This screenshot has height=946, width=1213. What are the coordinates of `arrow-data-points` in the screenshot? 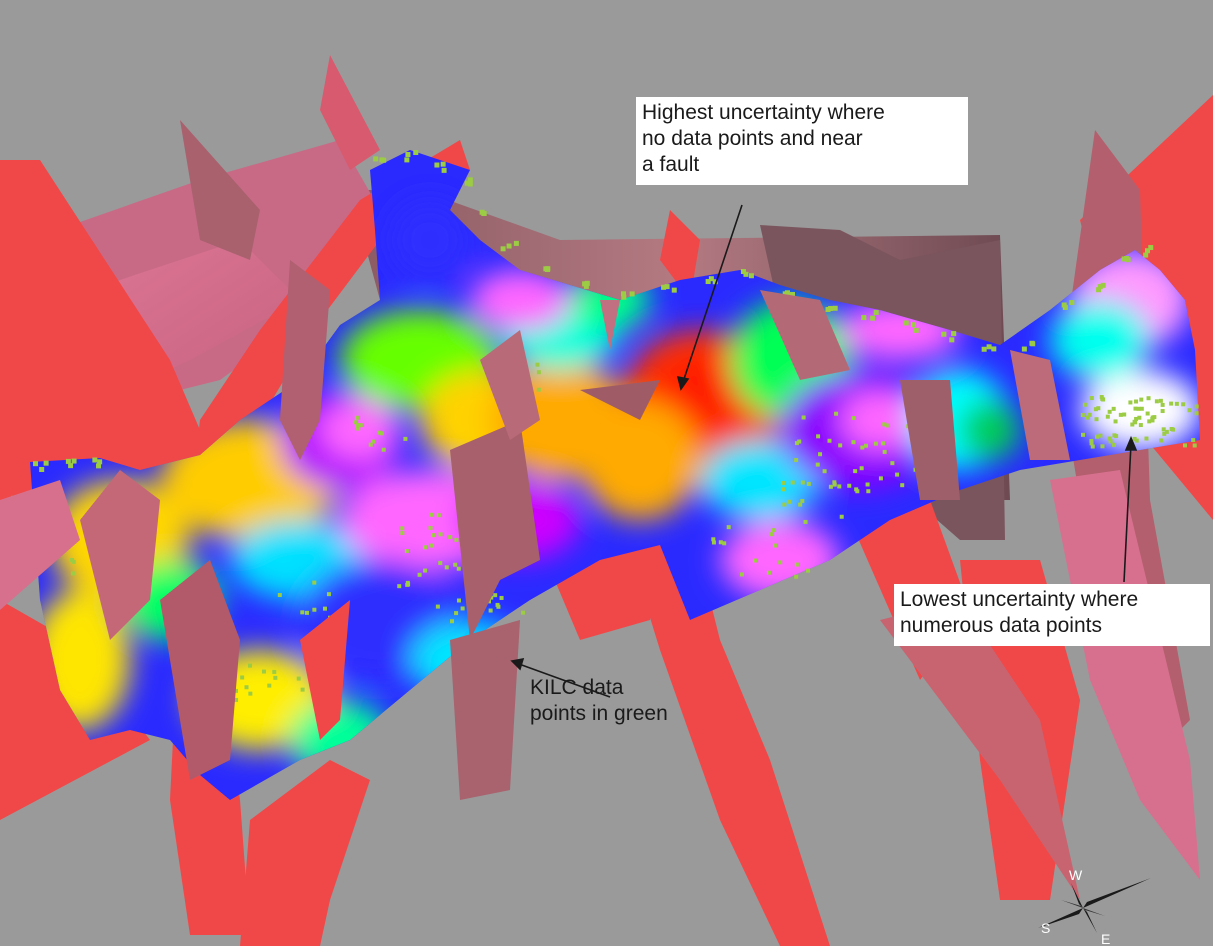 It's located at (564, 680).